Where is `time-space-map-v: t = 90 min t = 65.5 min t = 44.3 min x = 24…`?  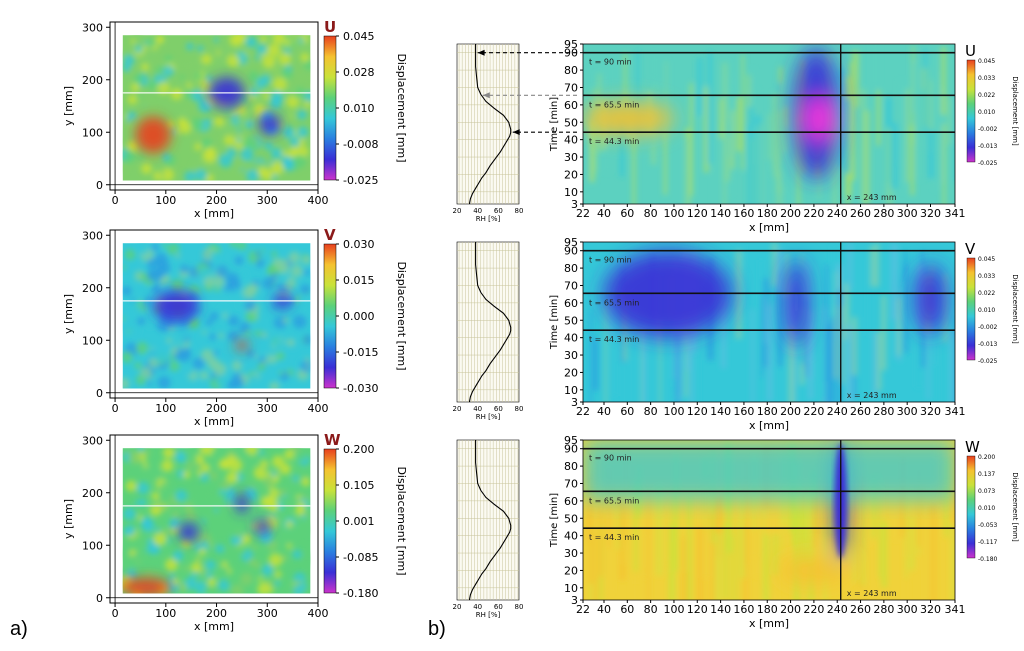
time-space-map-v: t = 90 min t = 65.5 min t = 44.3 min x = 24… is located at coordinates (784, 334).